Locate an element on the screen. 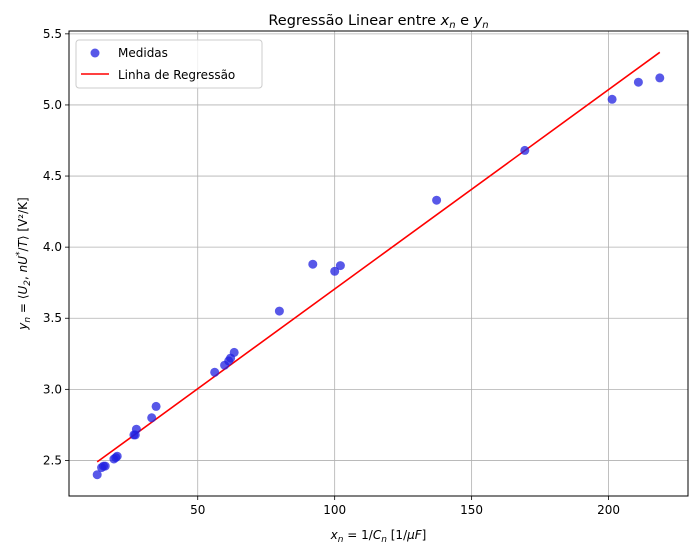 The image size is (698, 553). y-tick-label: 4.5 is located at coordinates (52, 176).